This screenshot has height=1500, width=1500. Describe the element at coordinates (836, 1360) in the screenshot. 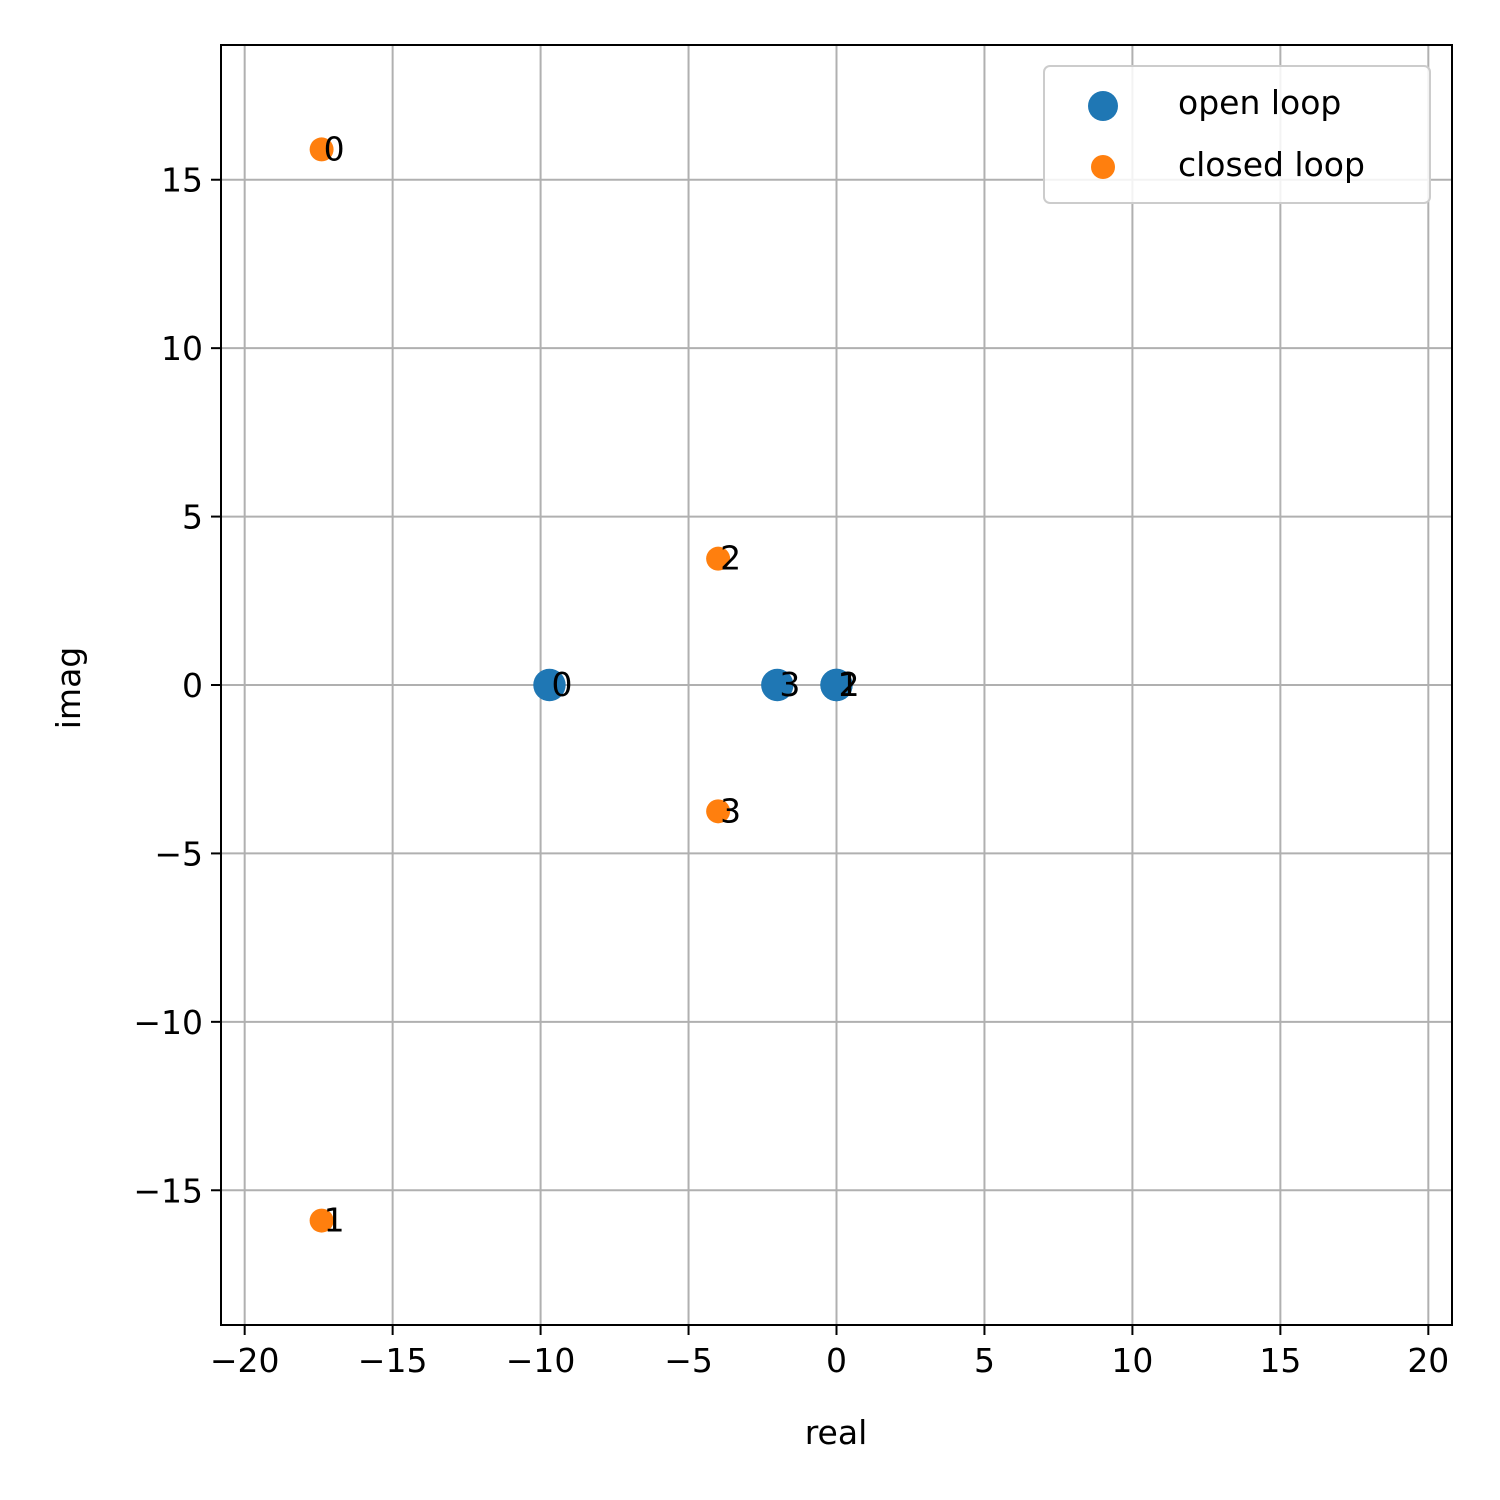

I see `x-tick-label: 0` at that location.